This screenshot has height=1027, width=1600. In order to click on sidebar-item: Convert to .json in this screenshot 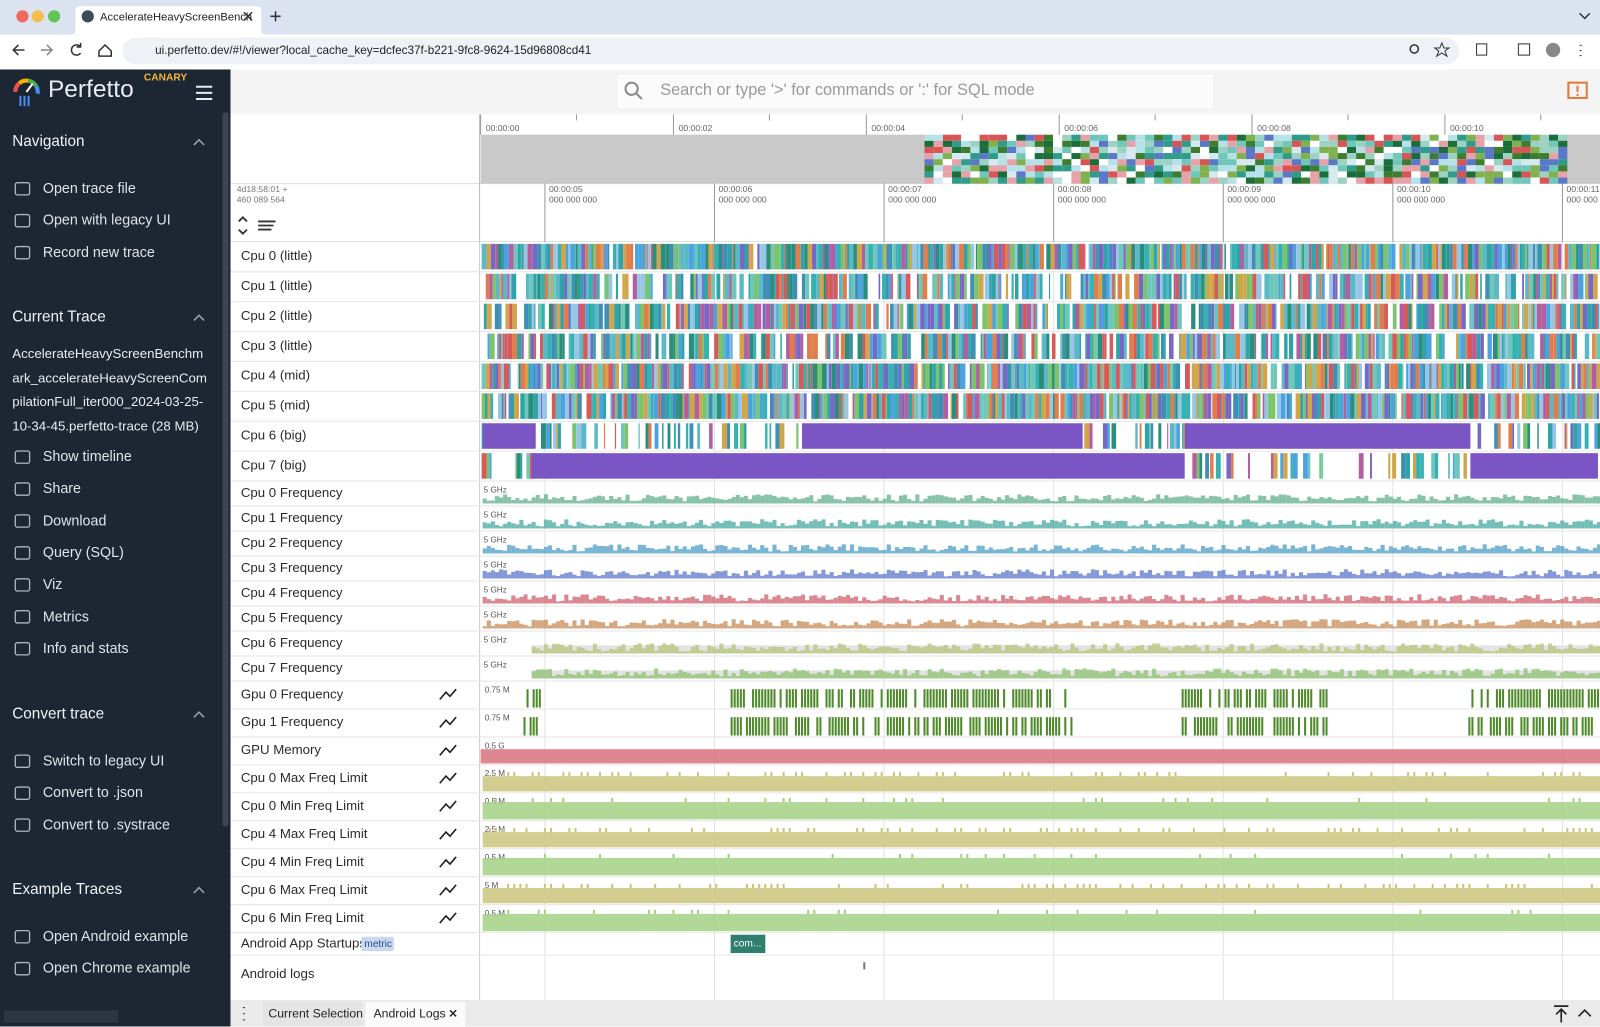, I will do `click(92, 792)`.